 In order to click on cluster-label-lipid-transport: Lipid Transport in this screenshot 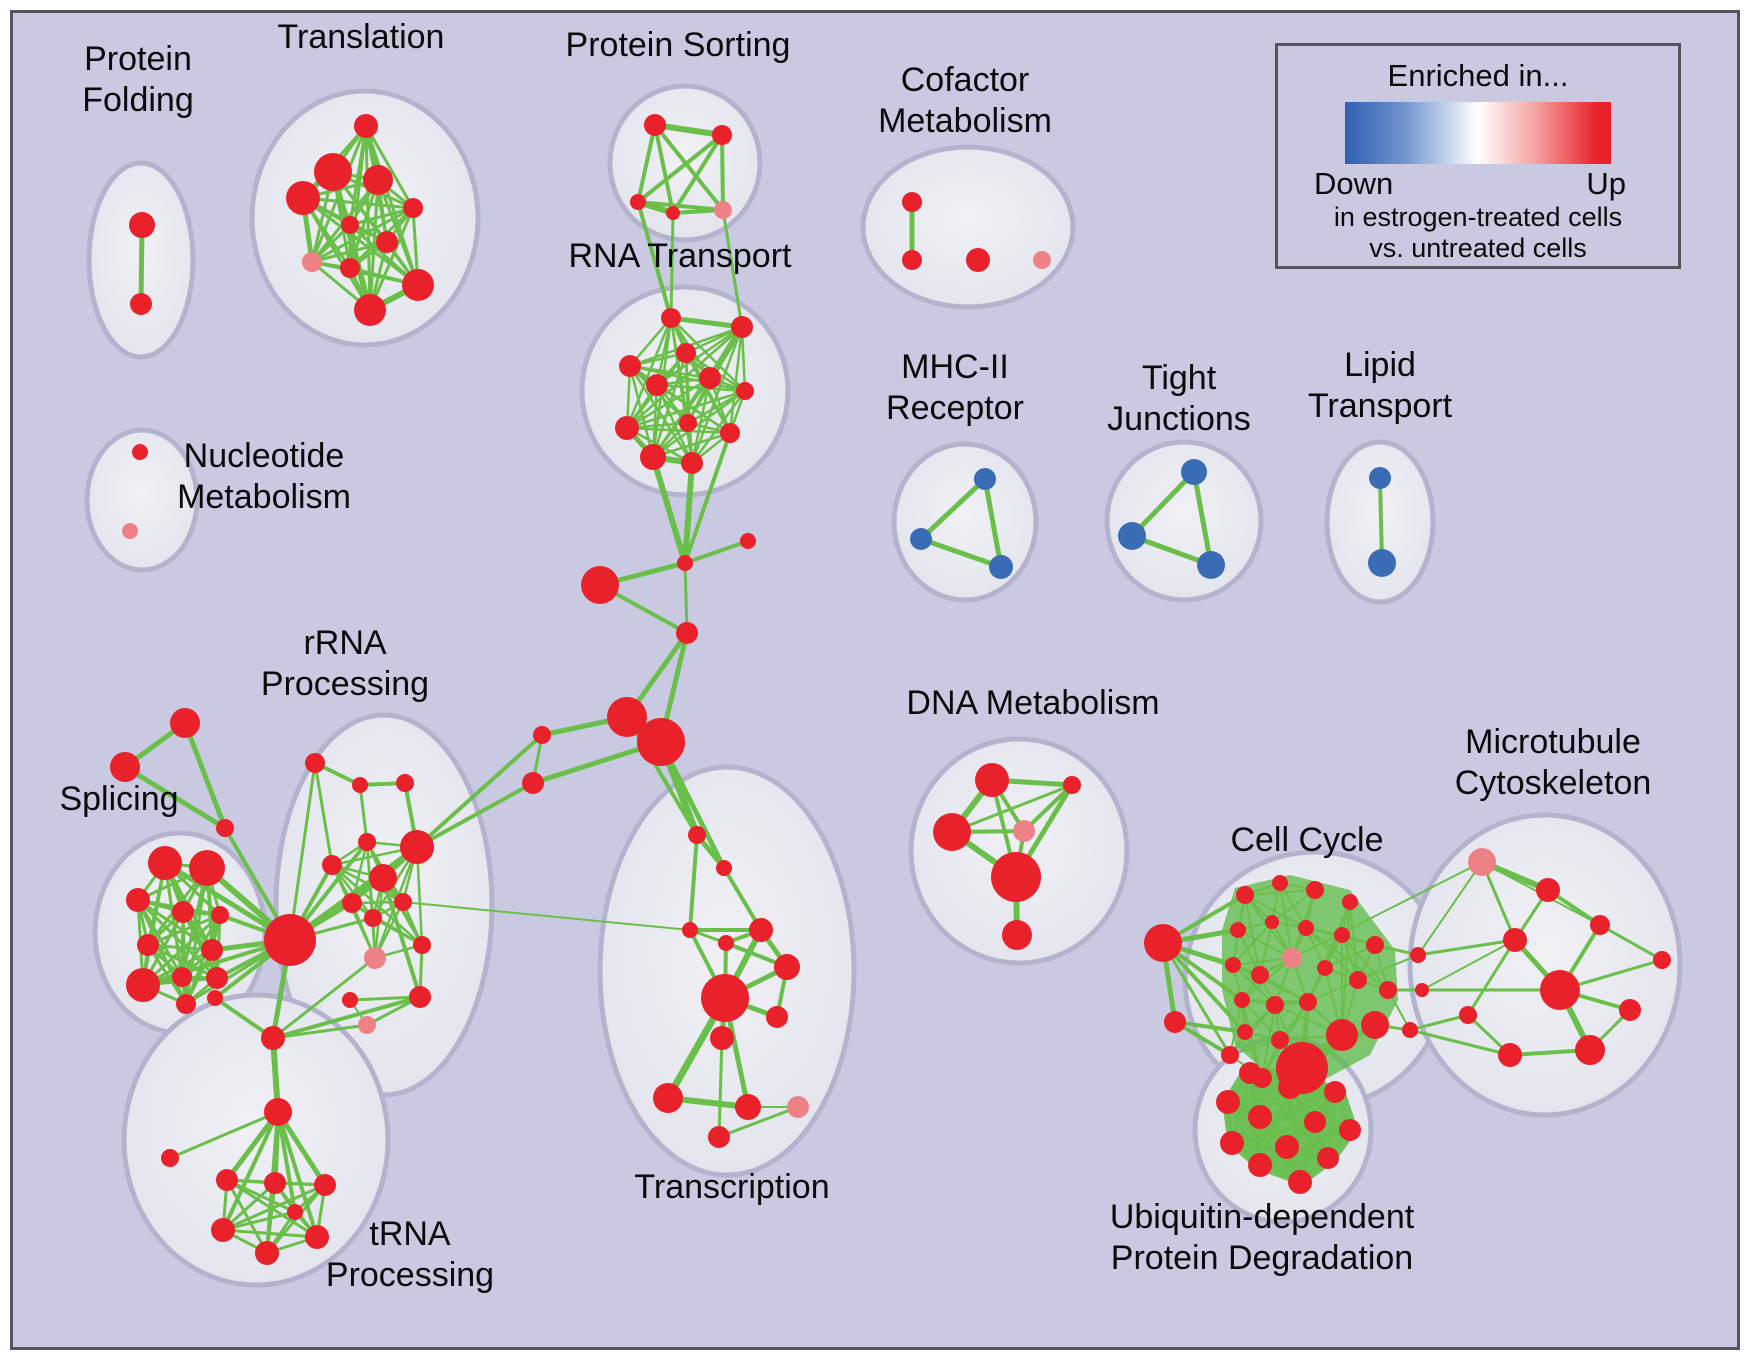, I will do `click(1380, 385)`.